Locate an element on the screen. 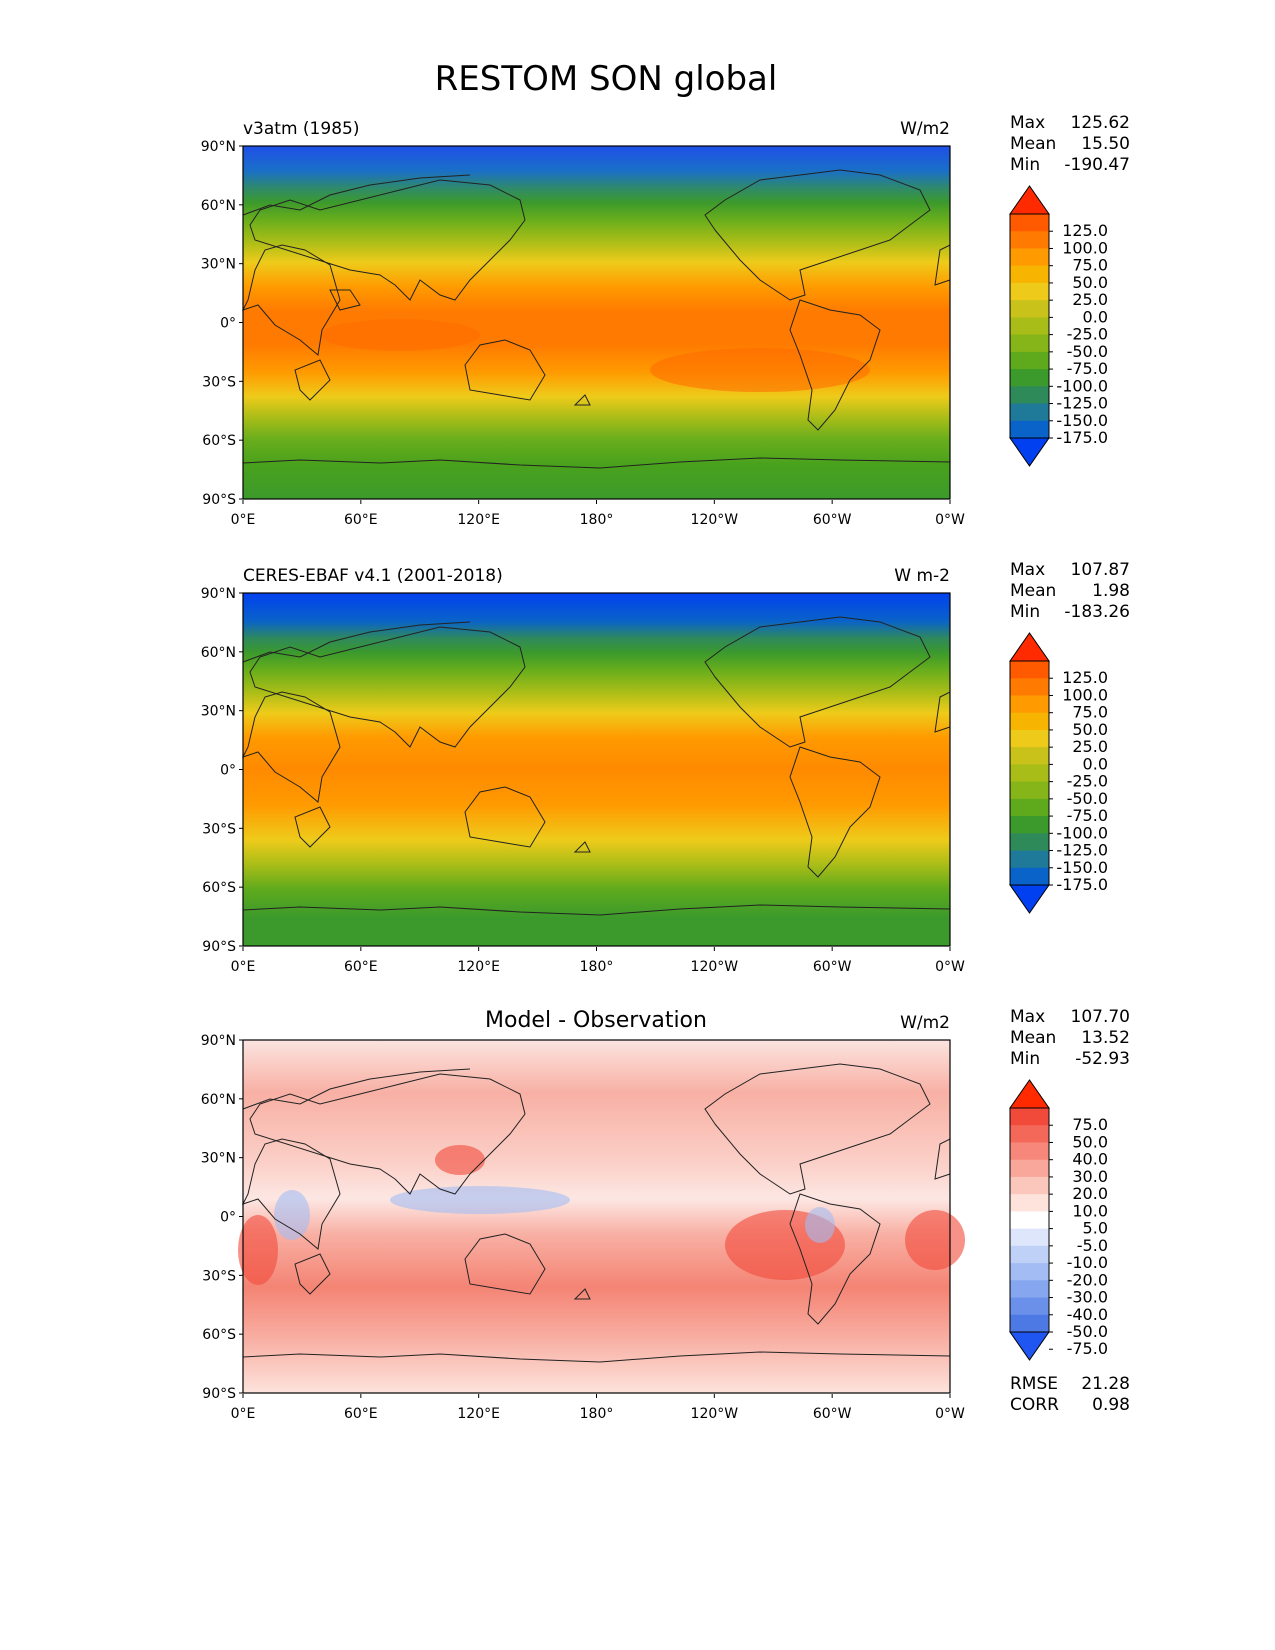 The width and height of the screenshot is (1275, 1650). colorbar-label: 5.0 is located at coordinates (1095, 1228).